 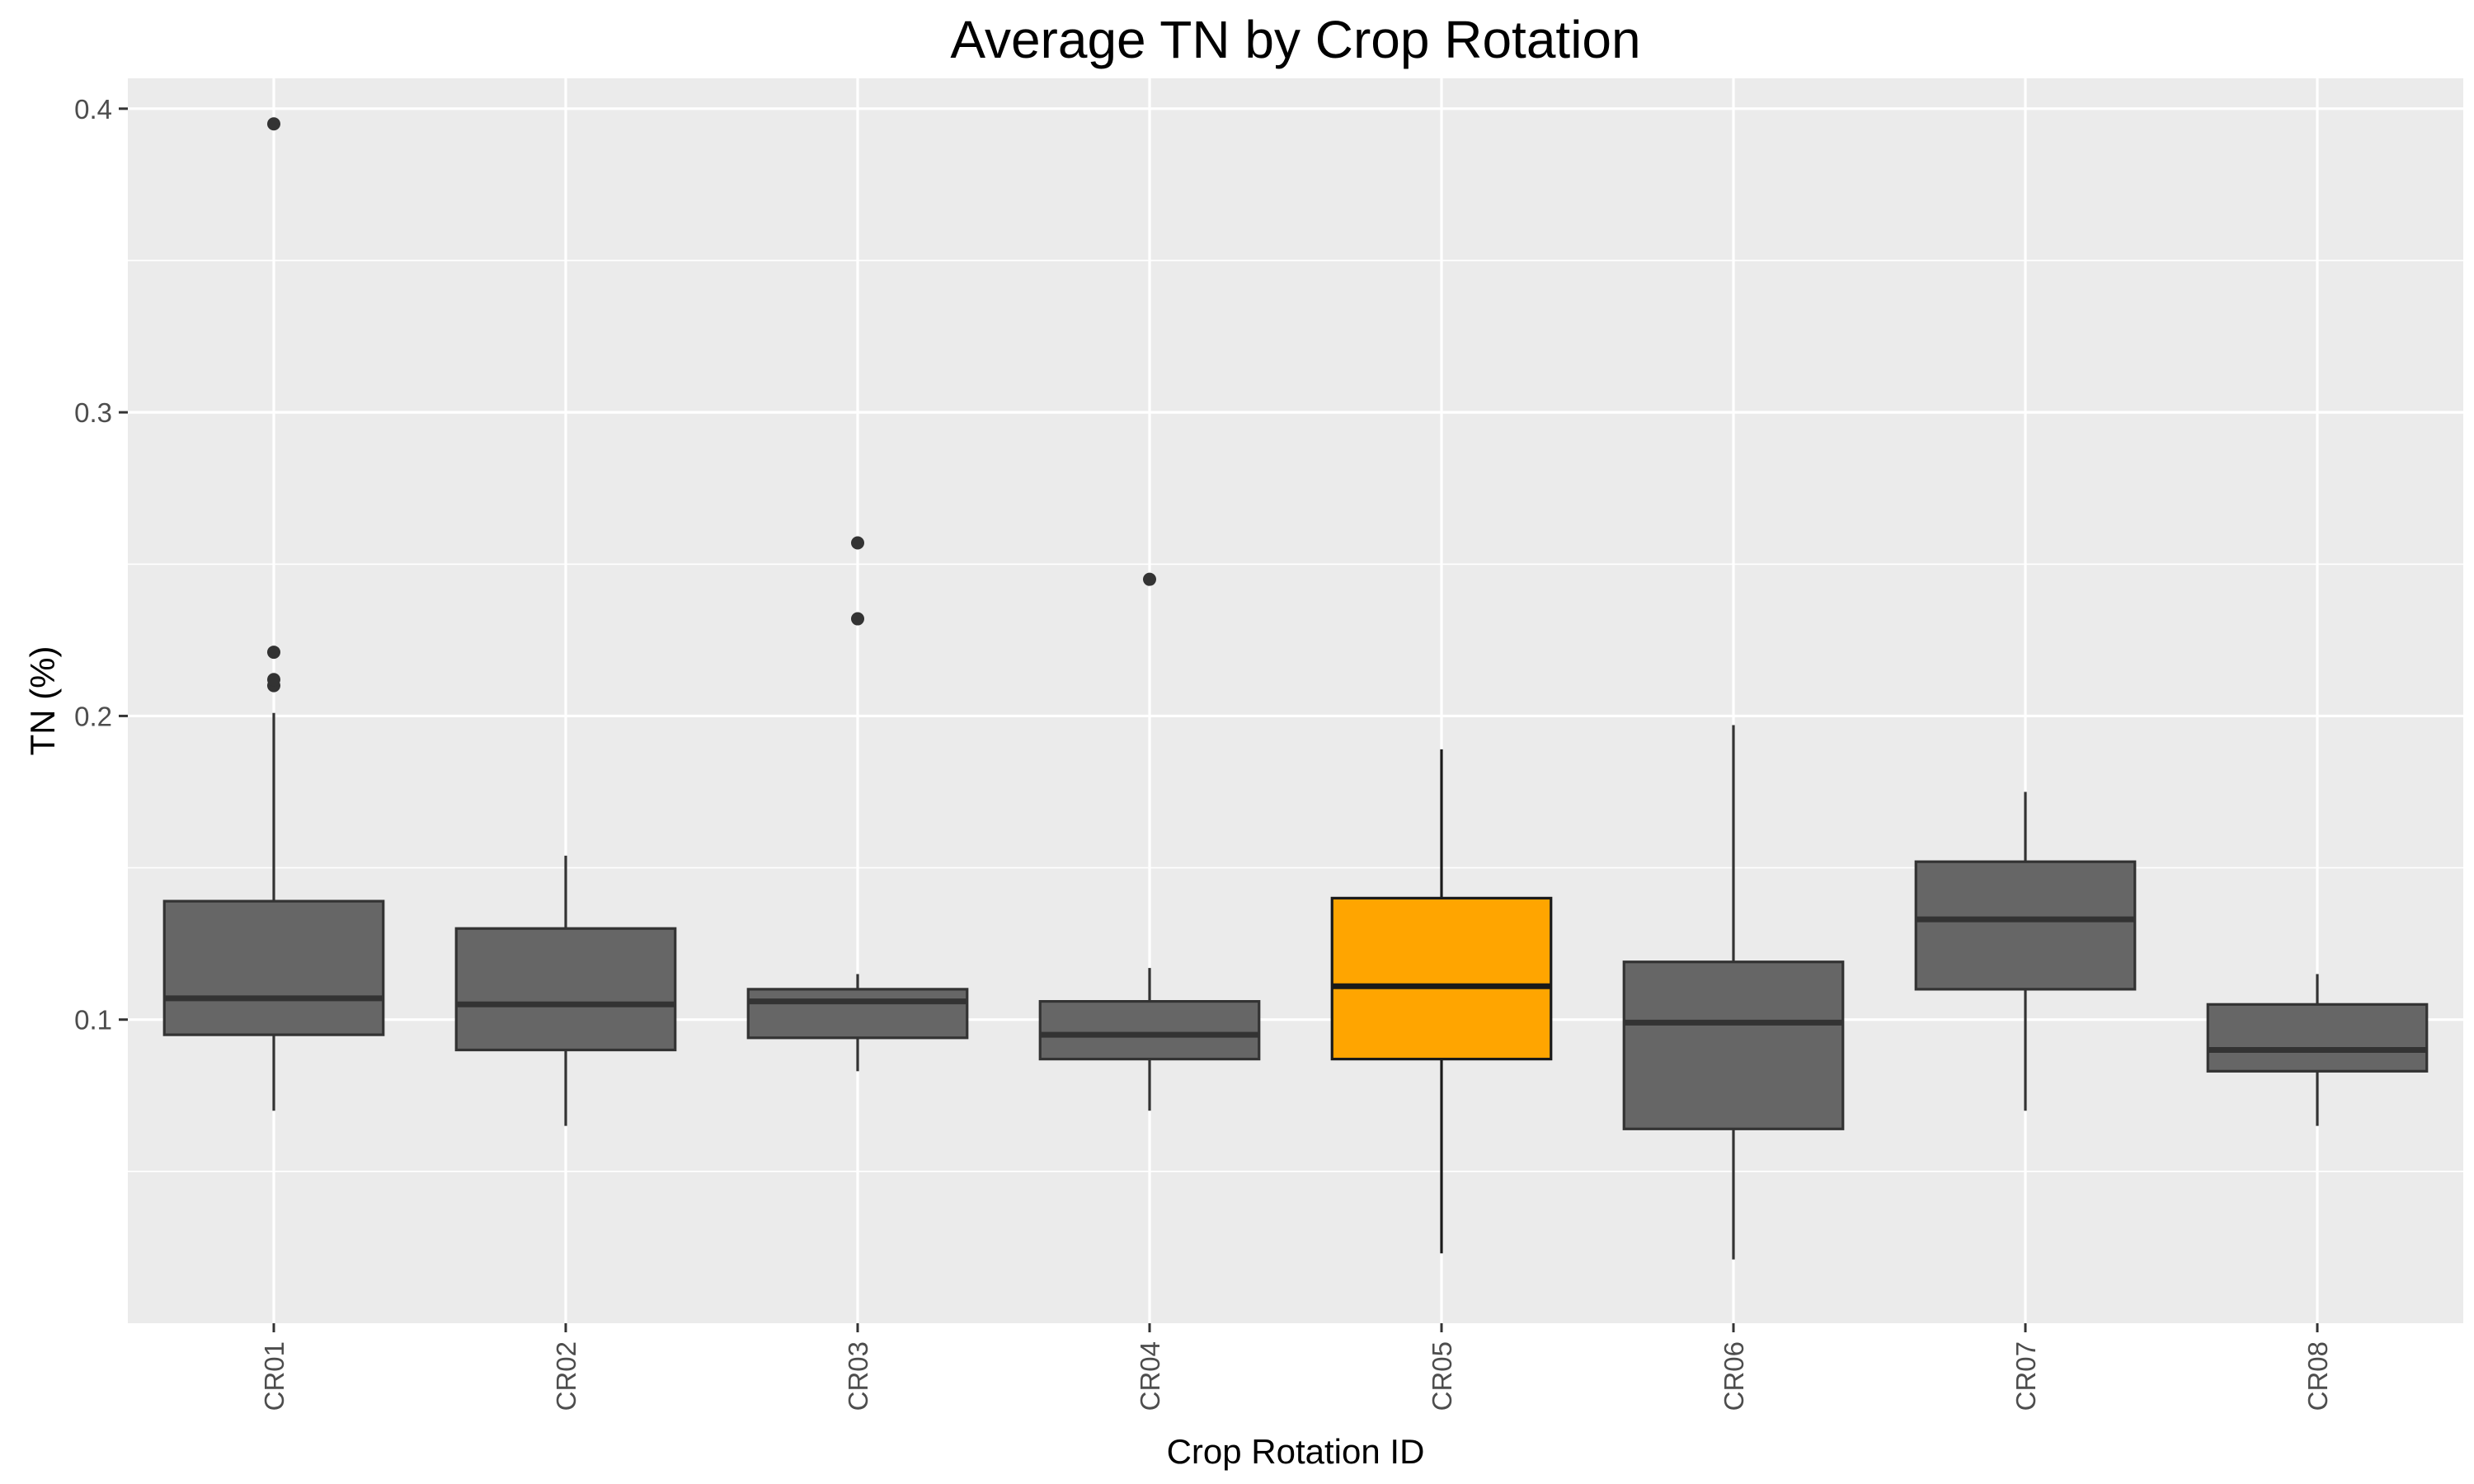 I want to click on x-tick-label-cr04: CR04, so click(x=1150, y=1376).